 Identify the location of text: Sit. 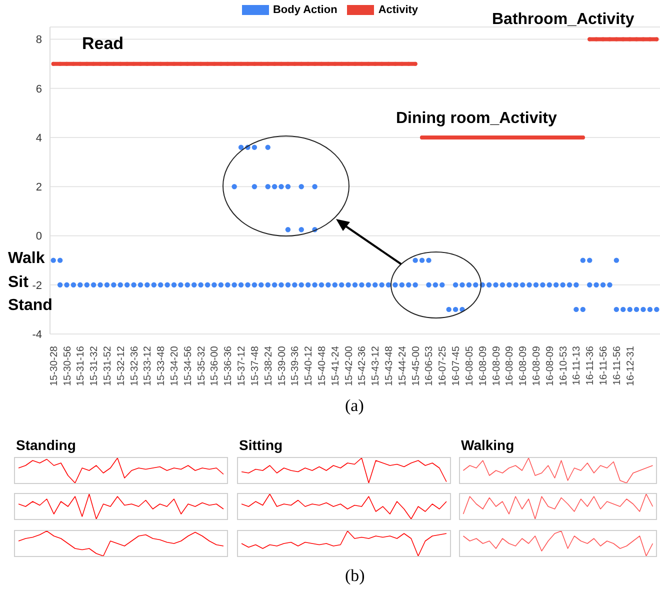
(18, 283).